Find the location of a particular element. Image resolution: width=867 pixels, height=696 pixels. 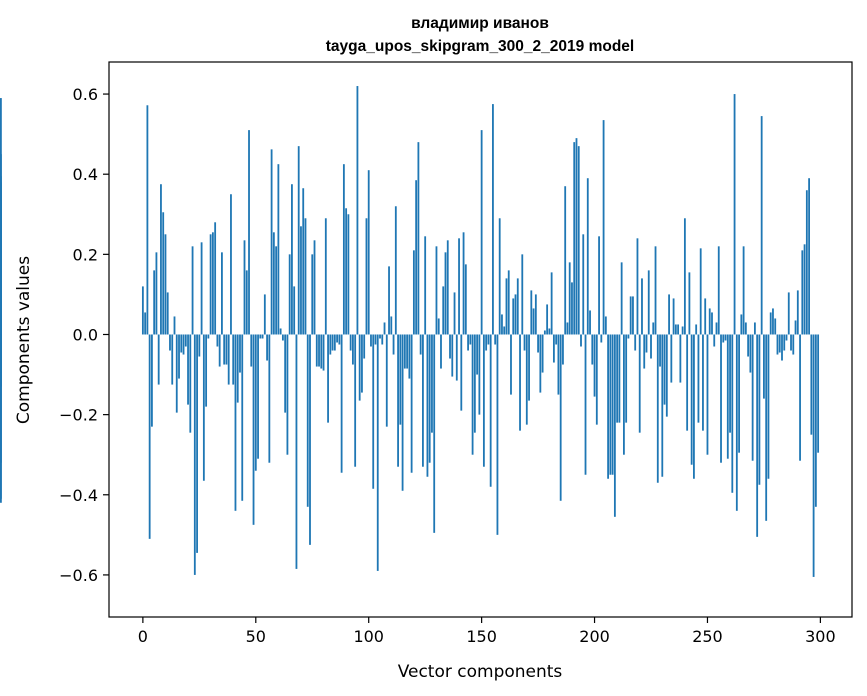

x-tick-label: 200 is located at coordinates (594, 636).